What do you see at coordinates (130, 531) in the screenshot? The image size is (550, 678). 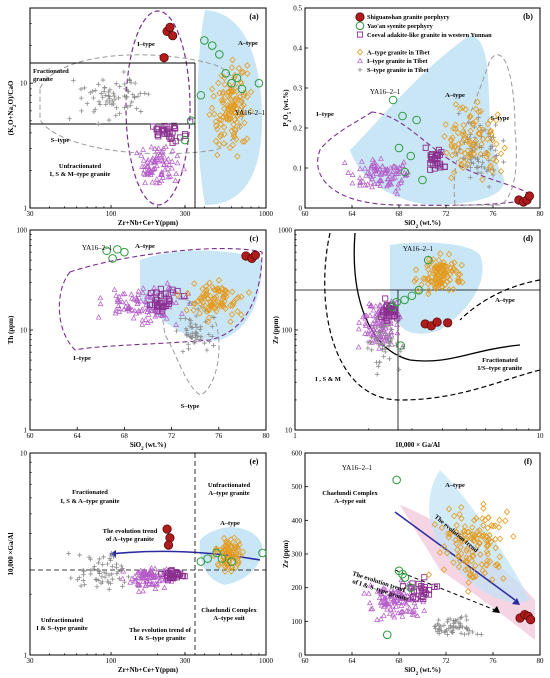 I see `label-a-trend: The evolution trend` at bounding box center [130, 531].